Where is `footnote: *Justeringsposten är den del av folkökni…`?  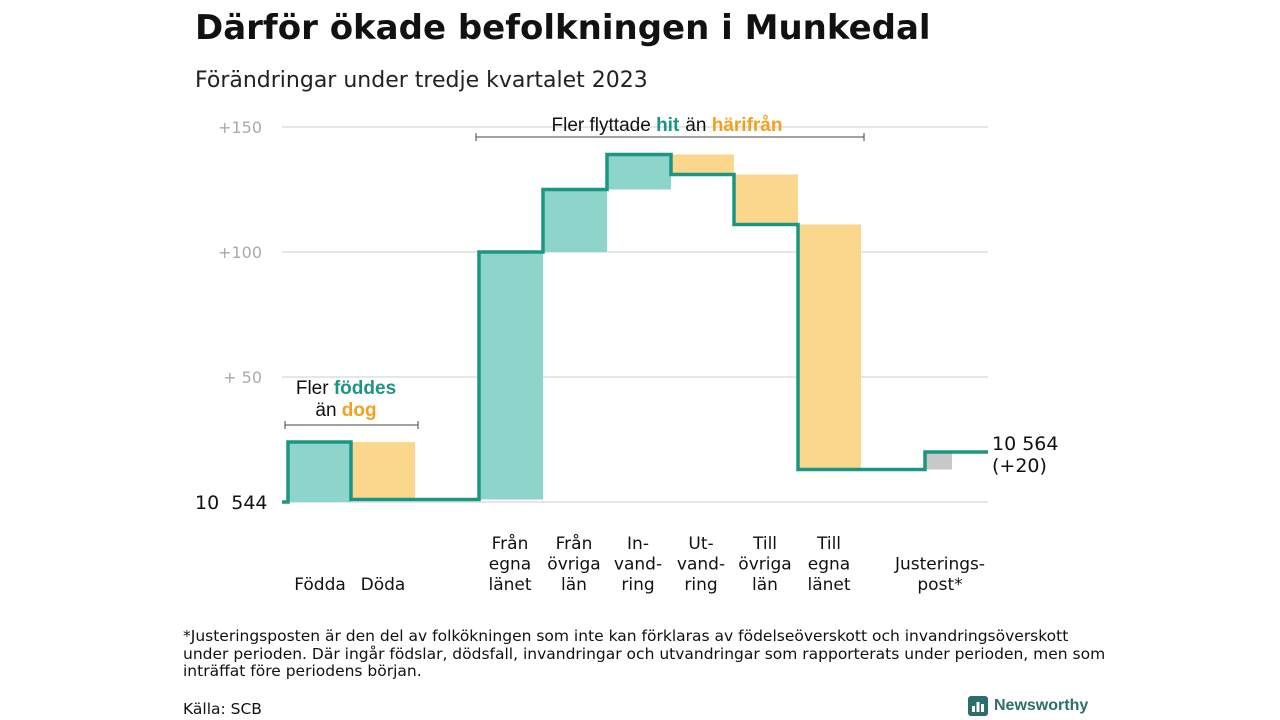 footnote: *Justeringsposten är den del av folkökni… is located at coordinates (644, 653).